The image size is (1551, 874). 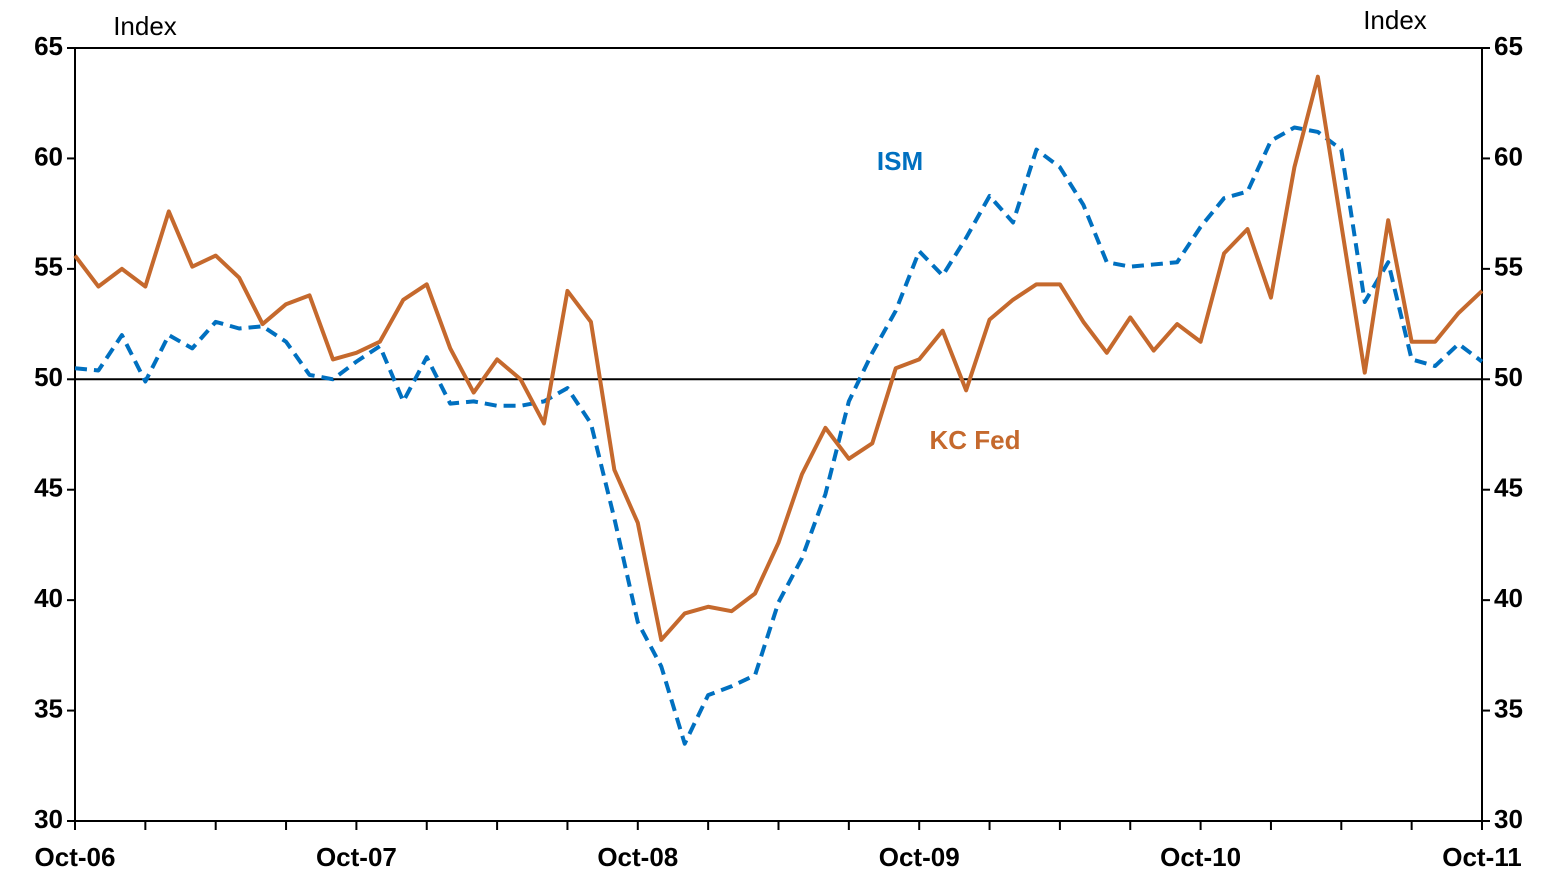 I want to click on y-tick-label: 45, so click(x=48, y=488).